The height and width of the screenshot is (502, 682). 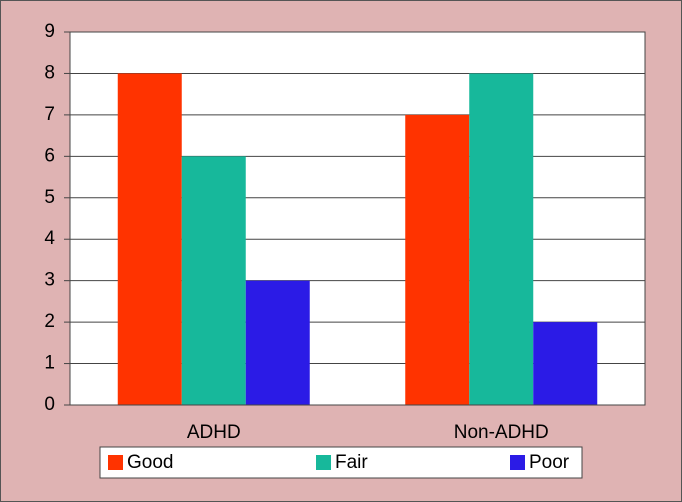 What do you see at coordinates (501, 432) in the screenshot?
I see `x-tick-label: Non-ADHD` at bounding box center [501, 432].